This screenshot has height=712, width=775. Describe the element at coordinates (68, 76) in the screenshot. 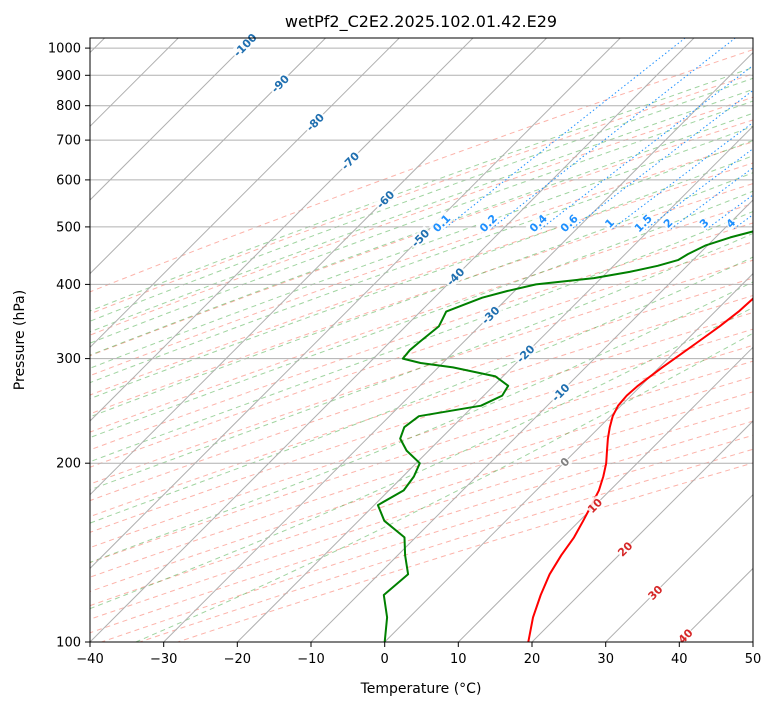

I see `y-tick-label: 900` at that location.